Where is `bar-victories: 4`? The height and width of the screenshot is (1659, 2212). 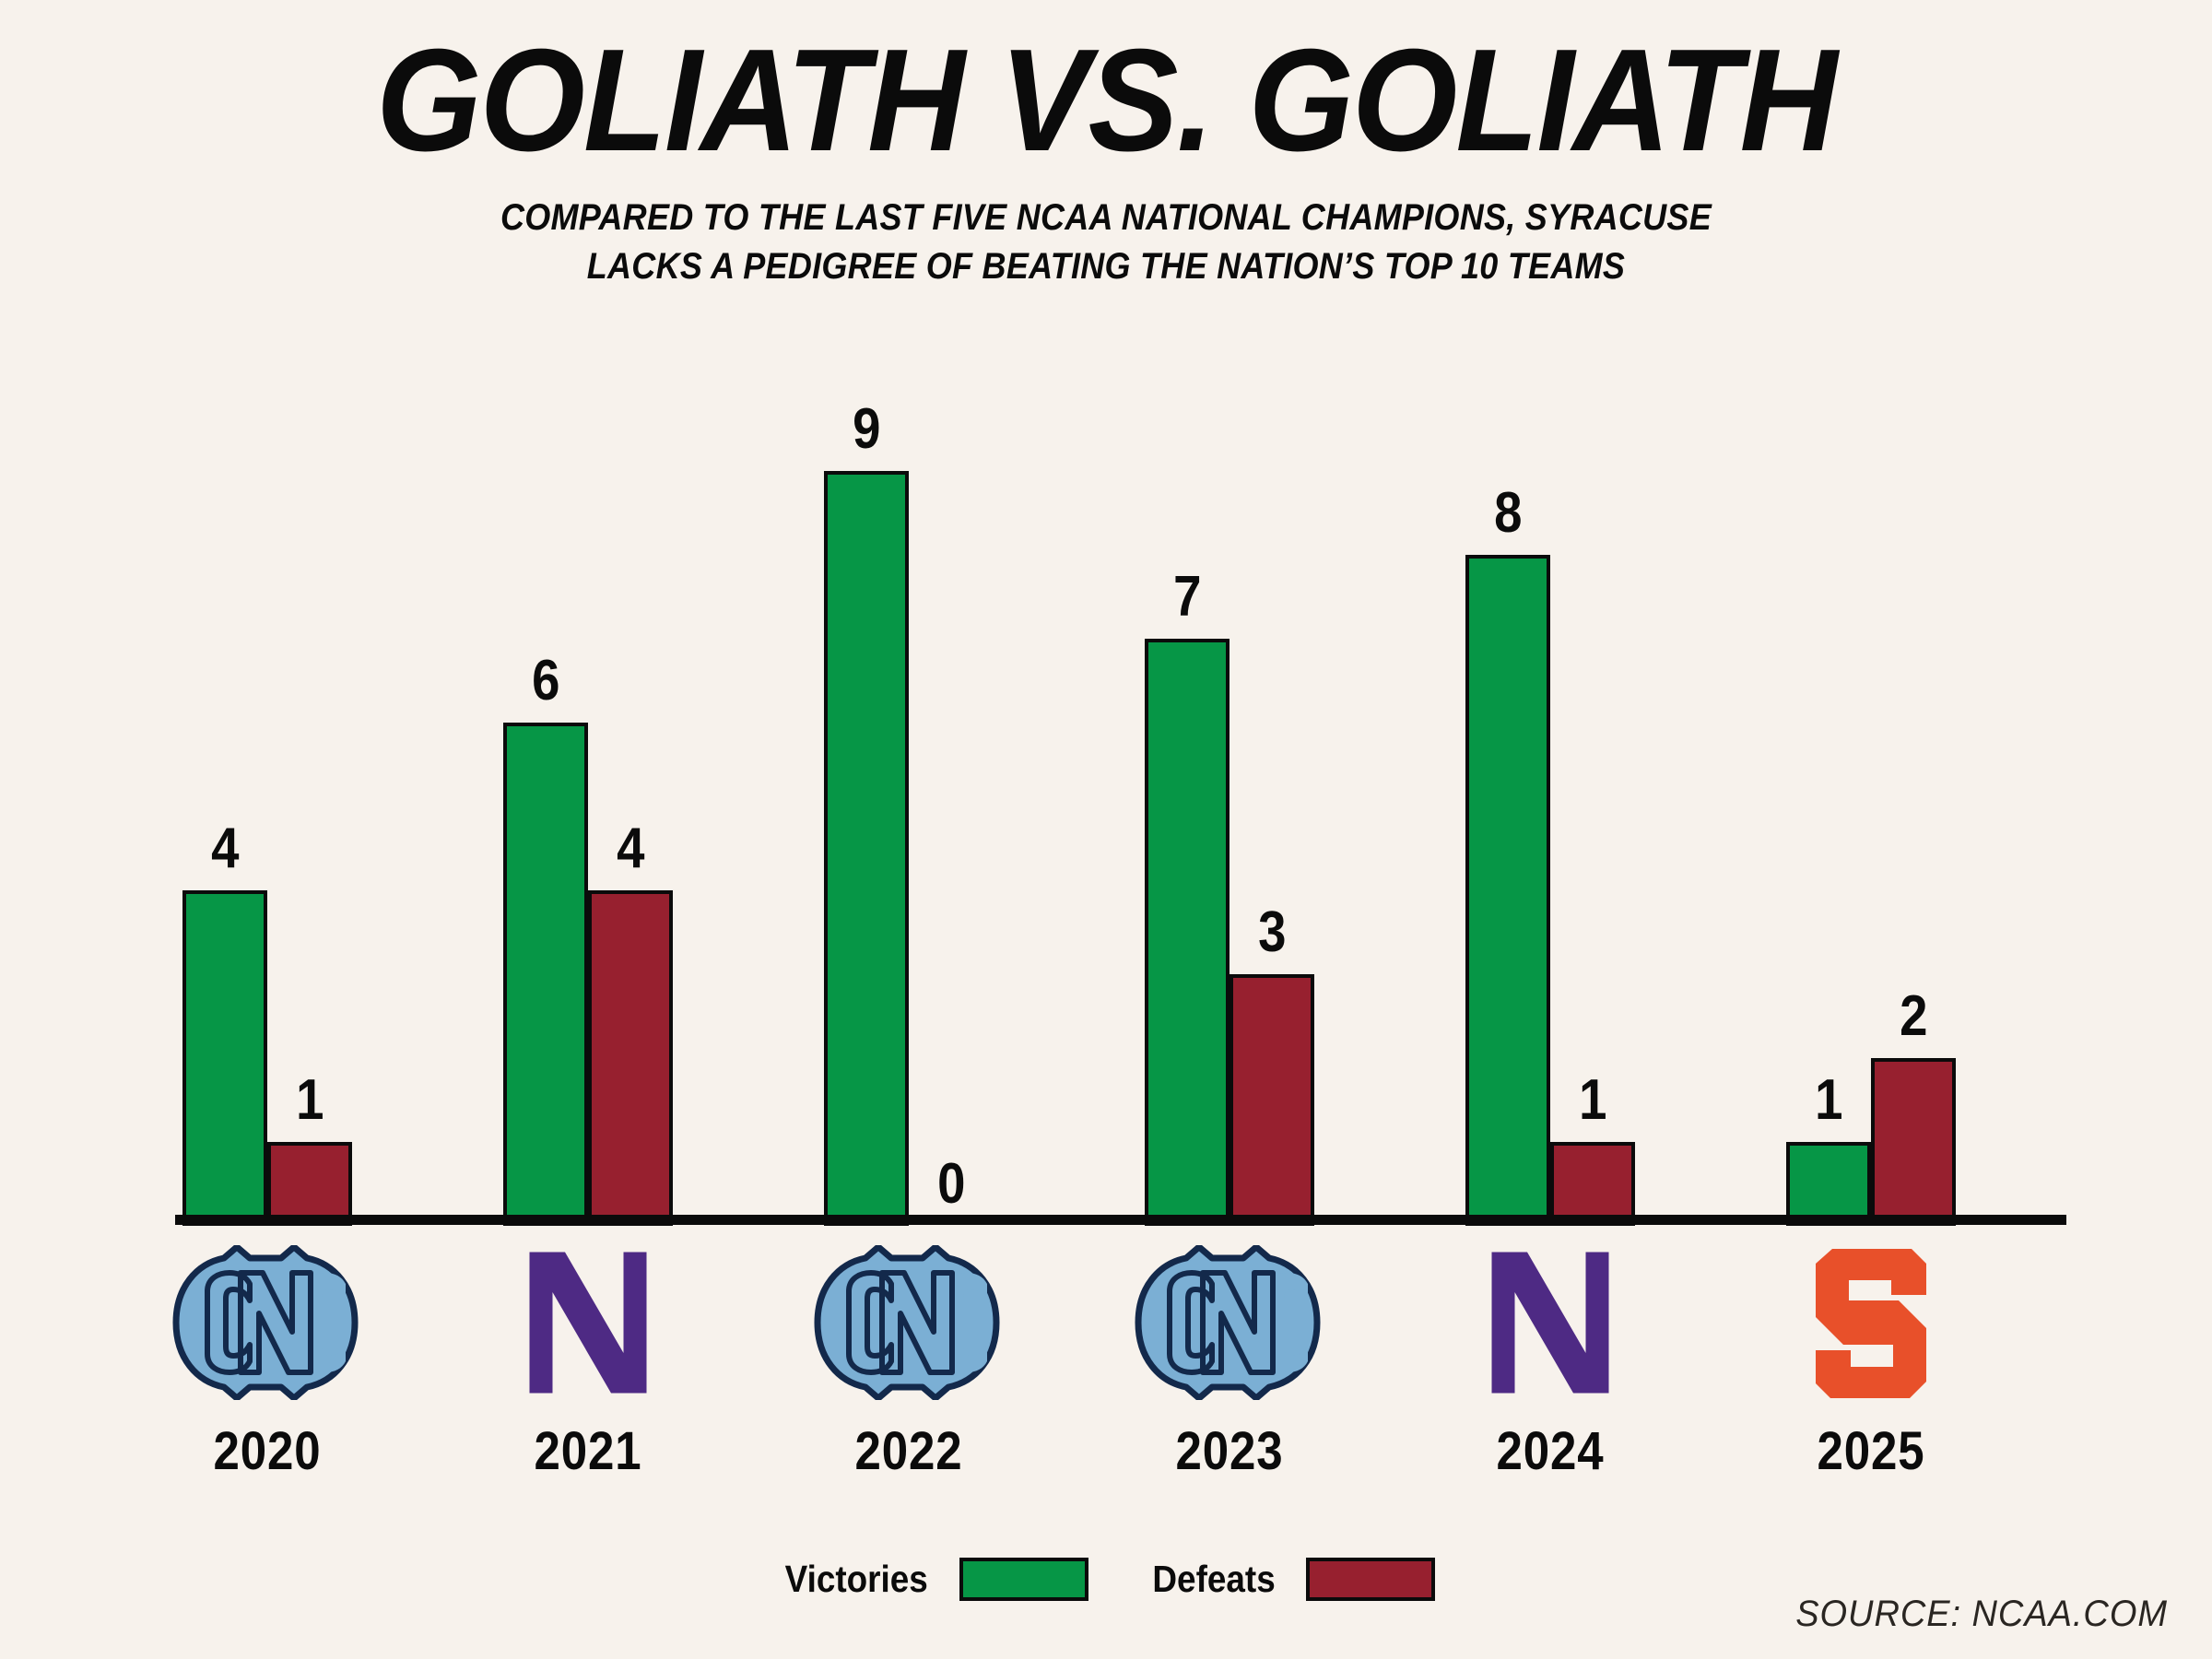
bar-victories: 4 is located at coordinates (224, 811).